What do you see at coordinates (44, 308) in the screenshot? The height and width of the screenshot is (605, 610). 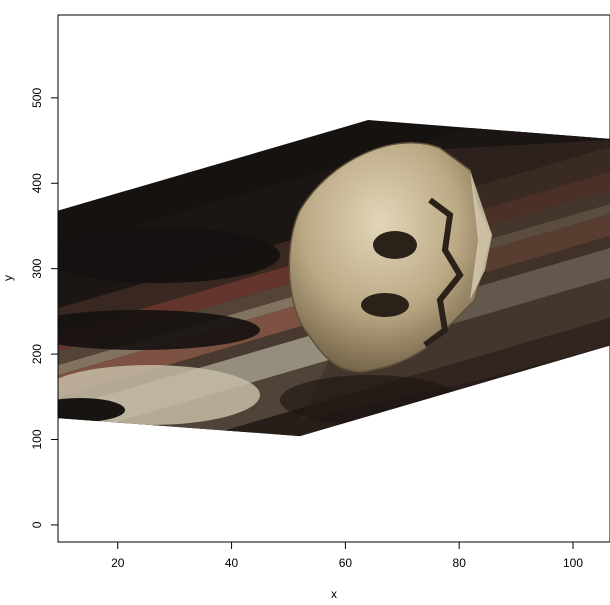 I see `y-axis: 0 100 200 300 400 500` at bounding box center [44, 308].